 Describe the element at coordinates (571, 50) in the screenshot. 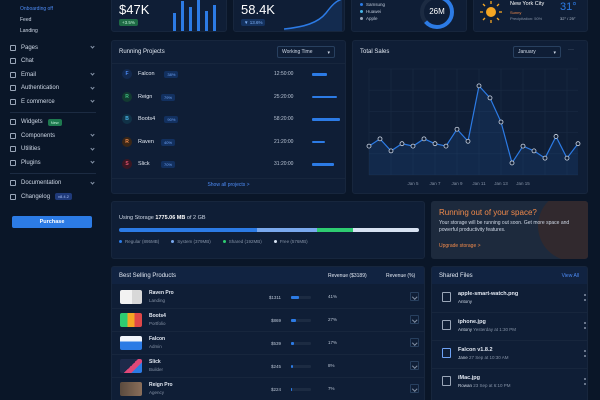

I see `more-options-icon: ···` at that location.